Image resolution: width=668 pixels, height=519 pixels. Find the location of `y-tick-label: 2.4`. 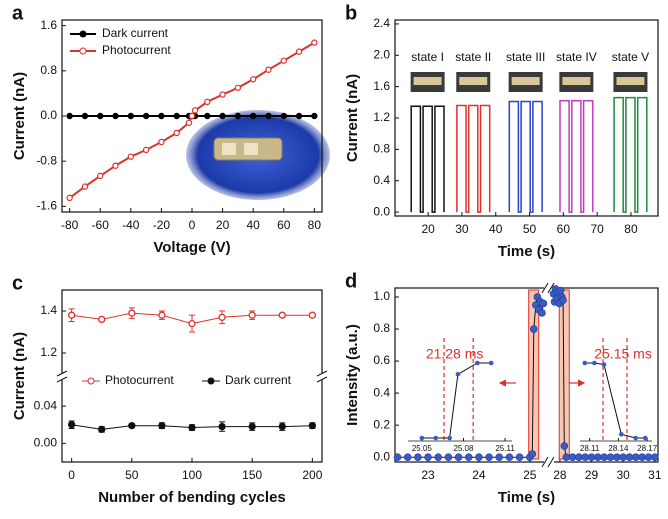

y-tick-label: 2.4 is located at coordinates (381, 23).